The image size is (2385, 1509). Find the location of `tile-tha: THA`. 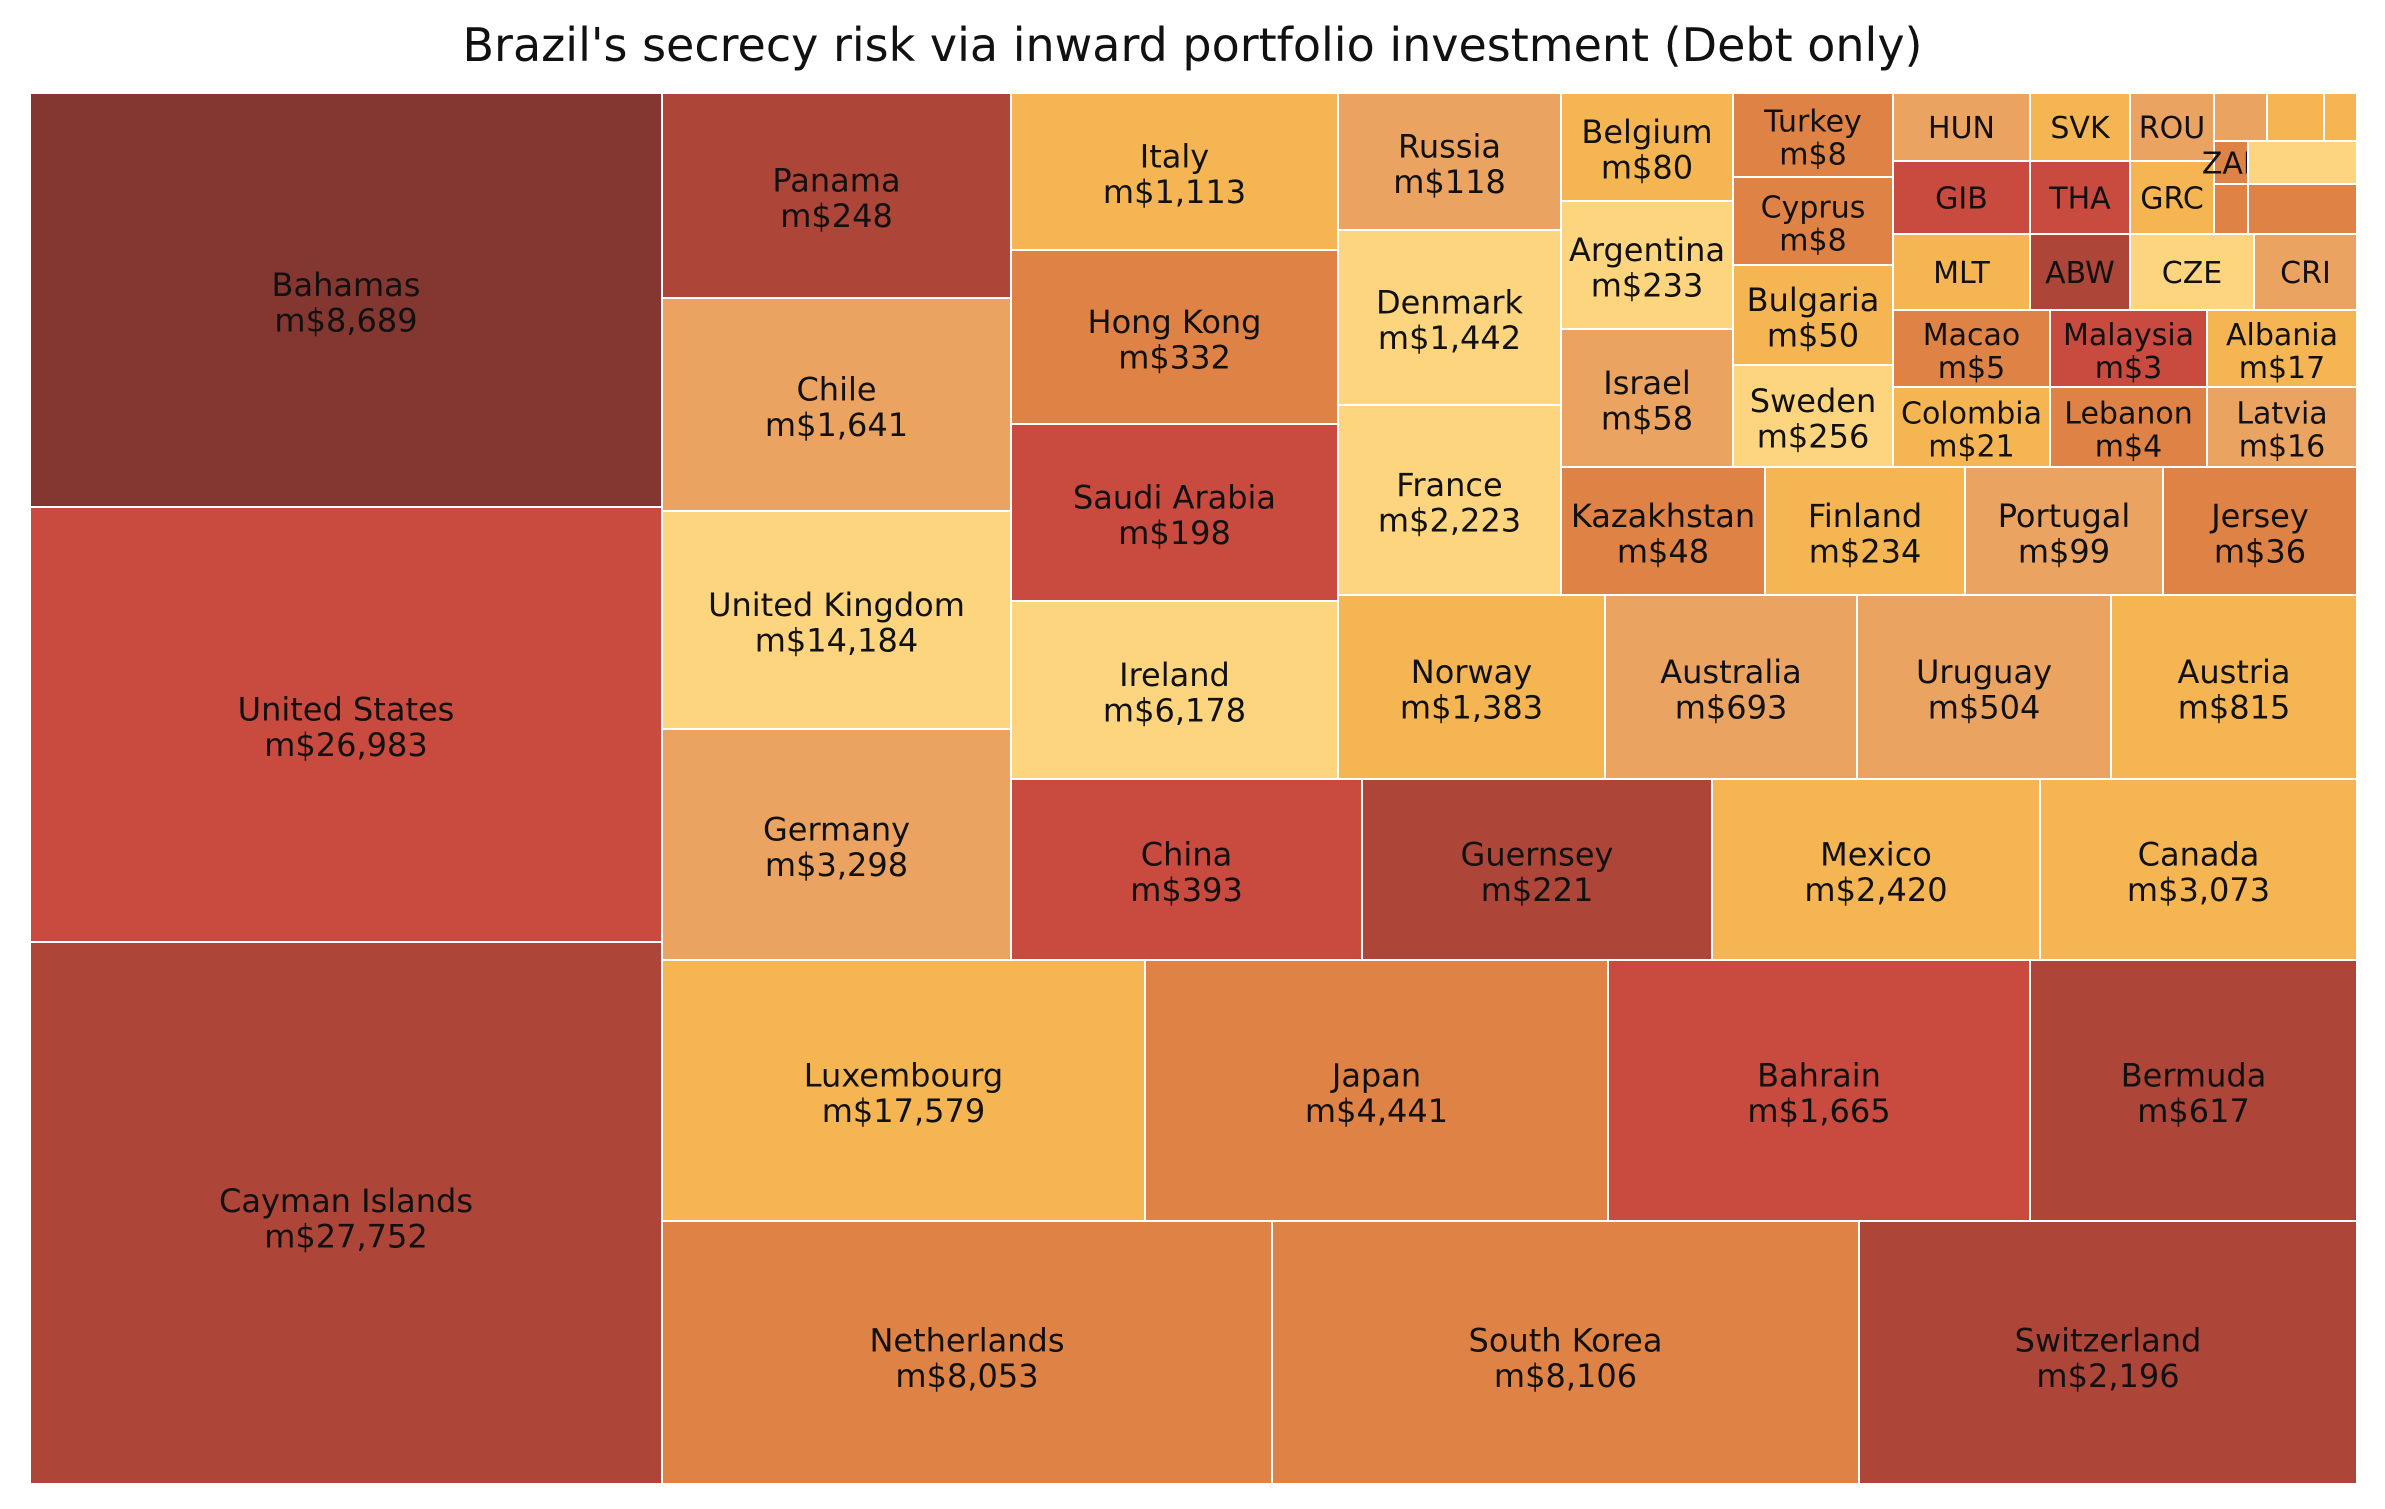

tile-tha: THA is located at coordinates (2080, 197).